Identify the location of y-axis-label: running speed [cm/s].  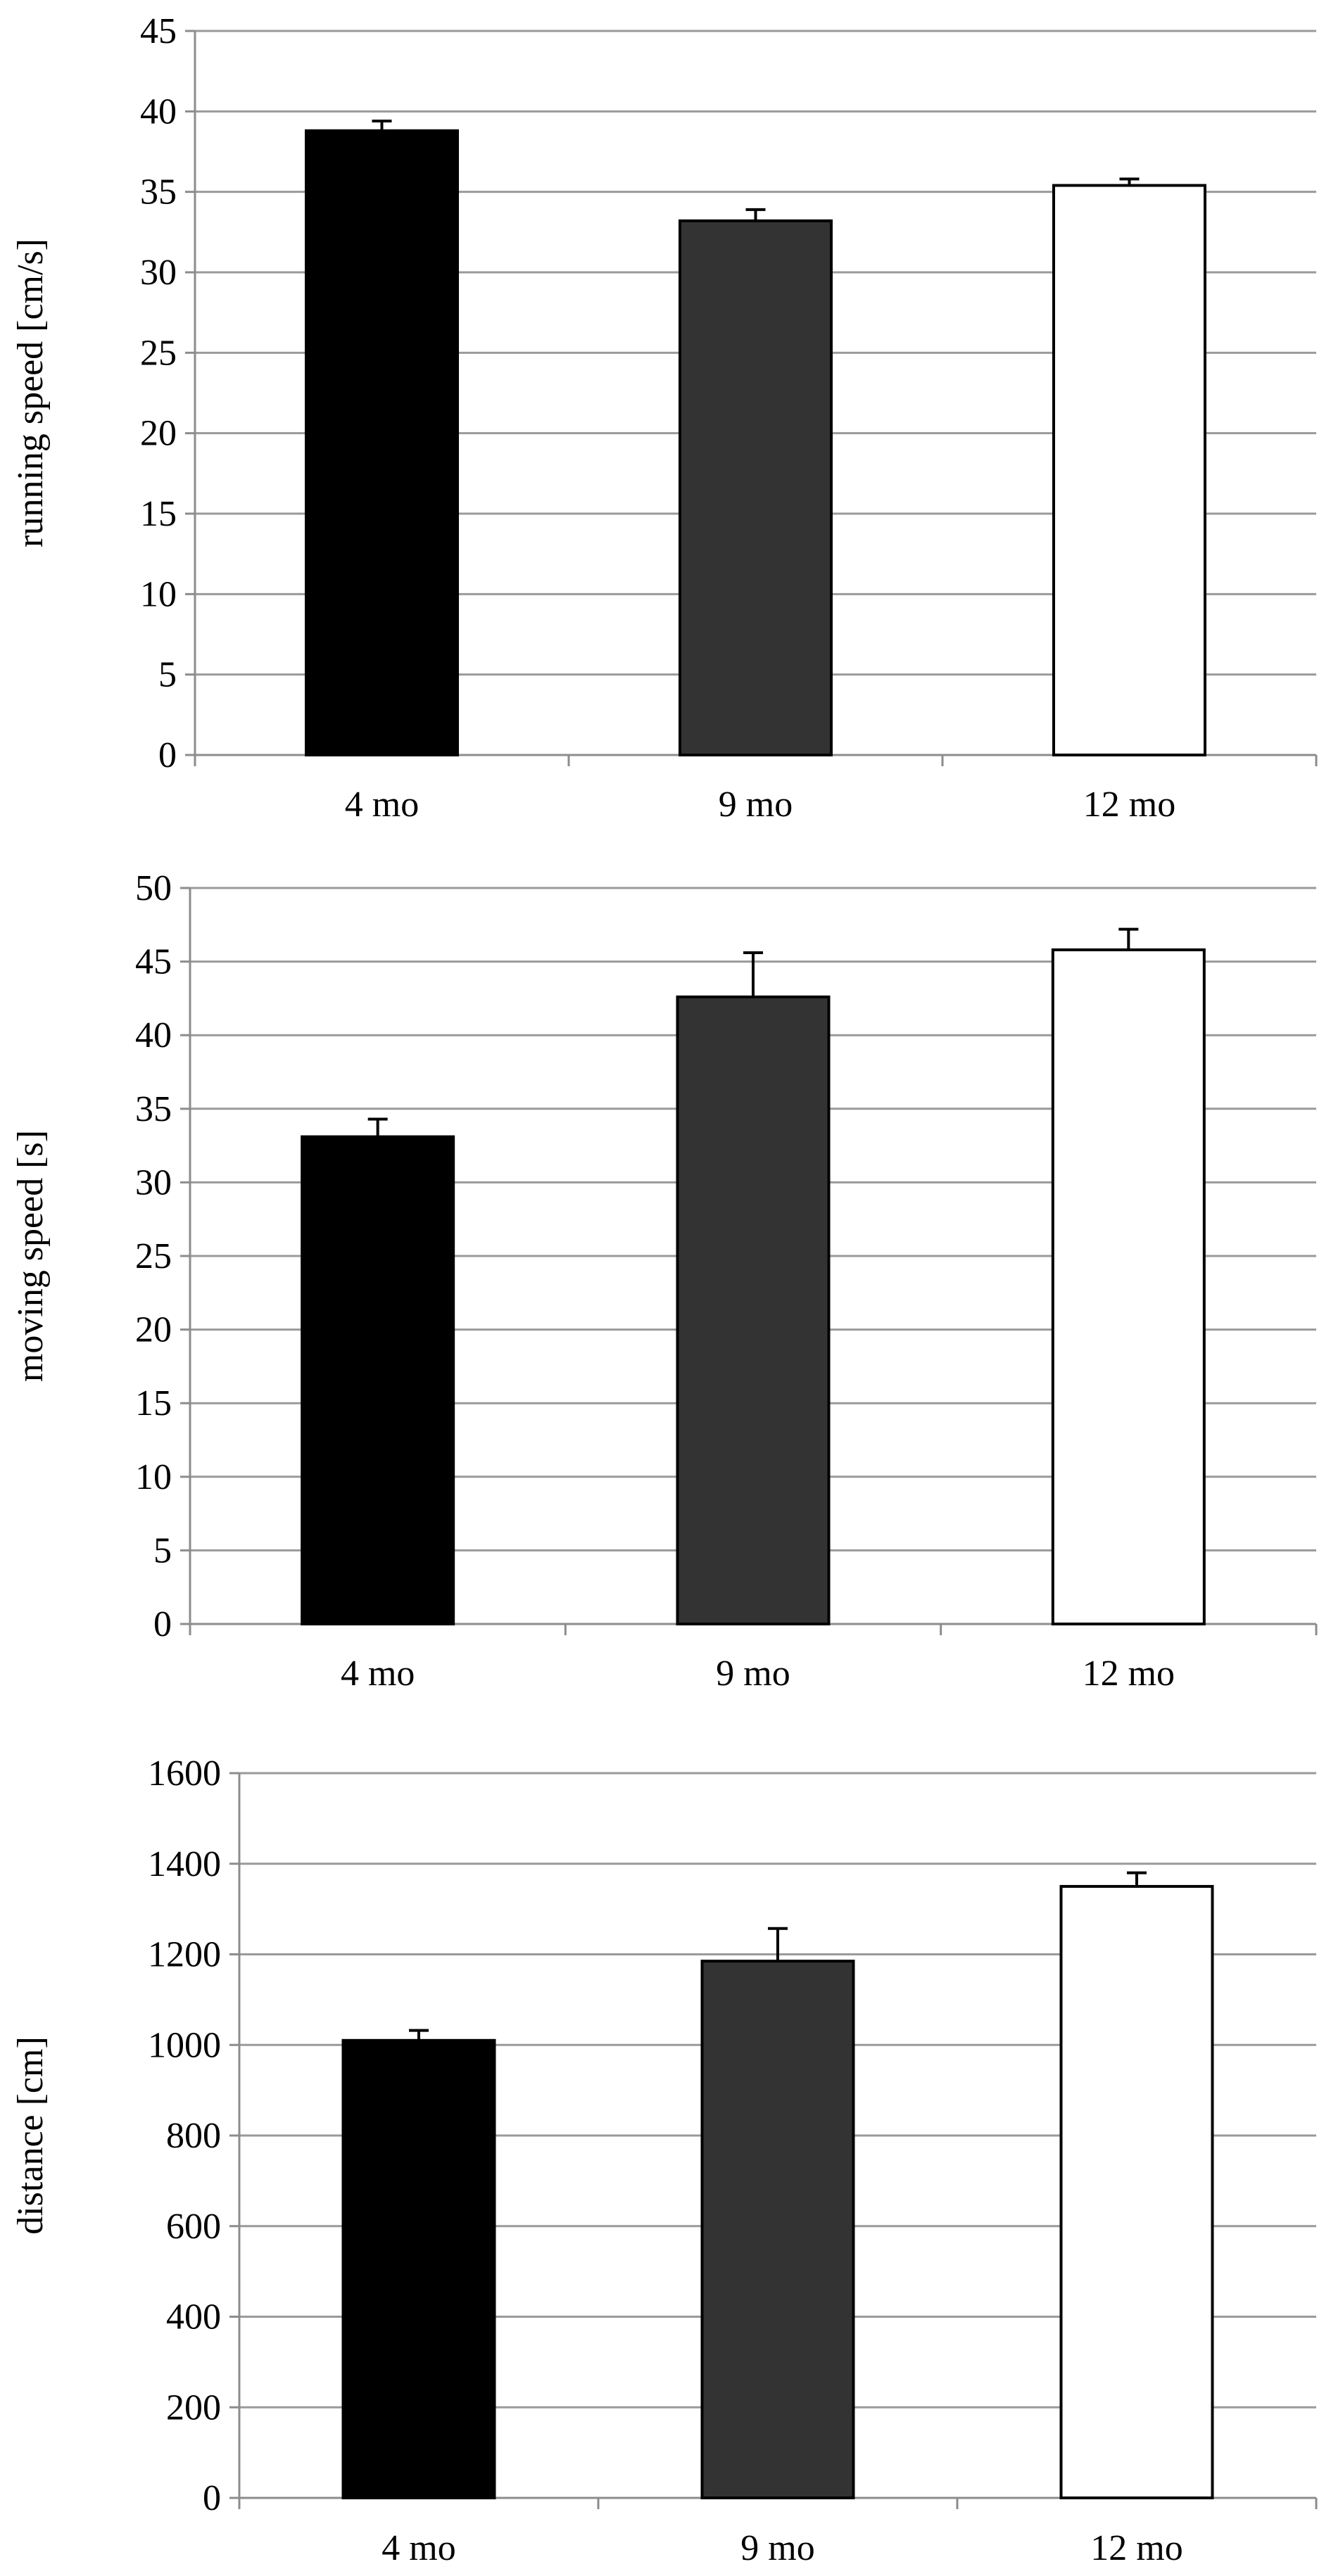
(31, 393).